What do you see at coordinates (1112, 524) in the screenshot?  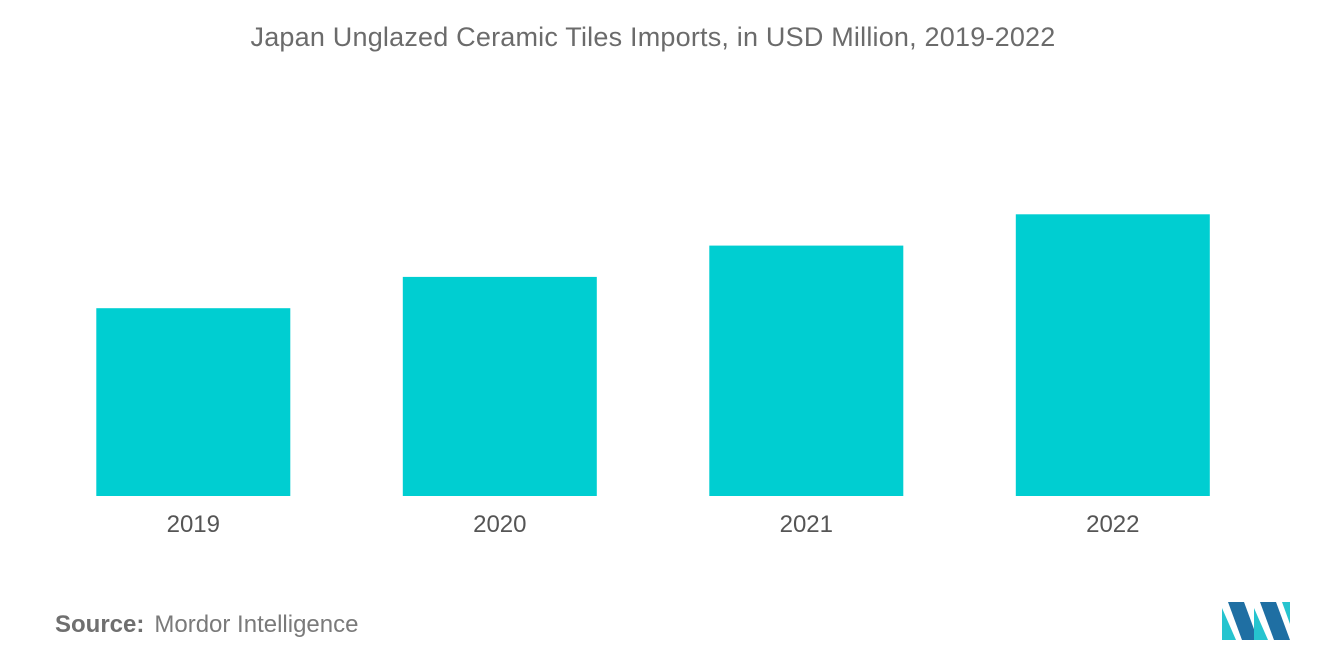 I see `x-tick-label-2022: 2022` at bounding box center [1112, 524].